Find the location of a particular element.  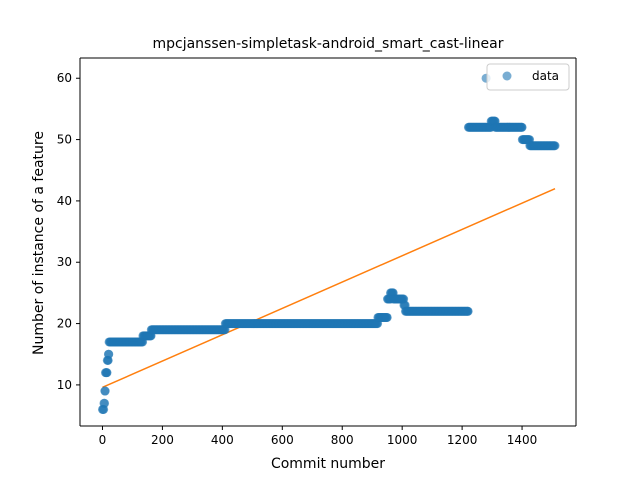

legend-box is located at coordinates (528, 77).